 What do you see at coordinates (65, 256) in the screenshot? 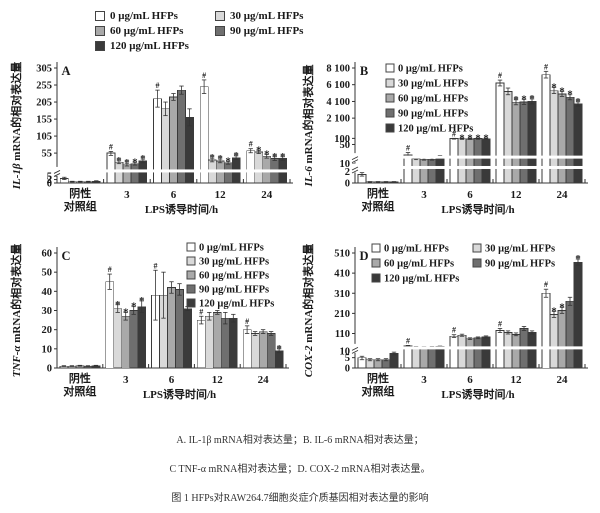
I see `panel-letter: C` at bounding box center [65, 256].